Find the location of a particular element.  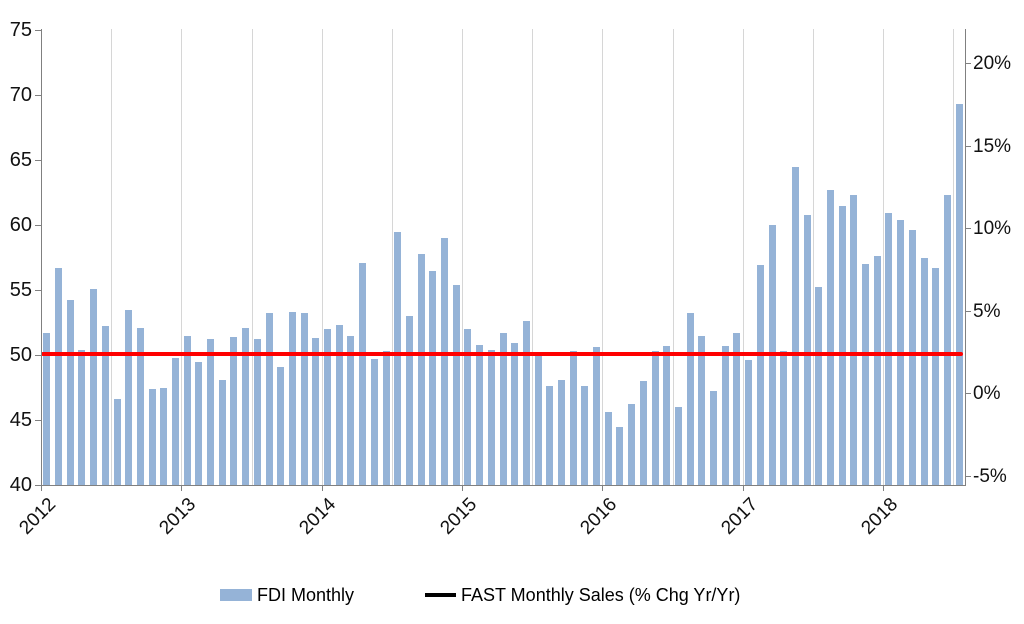

legend-item-fast: FAST Monthly Sales (% Chg Yr/Yr) is located at coordinates (582, 595).